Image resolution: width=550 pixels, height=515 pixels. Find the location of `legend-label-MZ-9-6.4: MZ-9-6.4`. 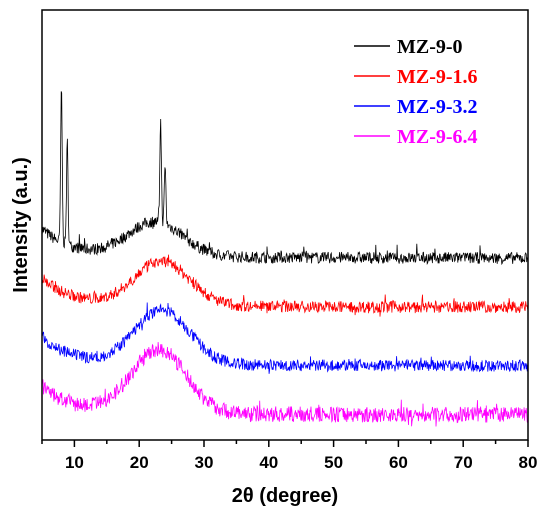

legend-label-MZ-9-6.4: MZ-9-6.4 is located at coordinates (437, 137).